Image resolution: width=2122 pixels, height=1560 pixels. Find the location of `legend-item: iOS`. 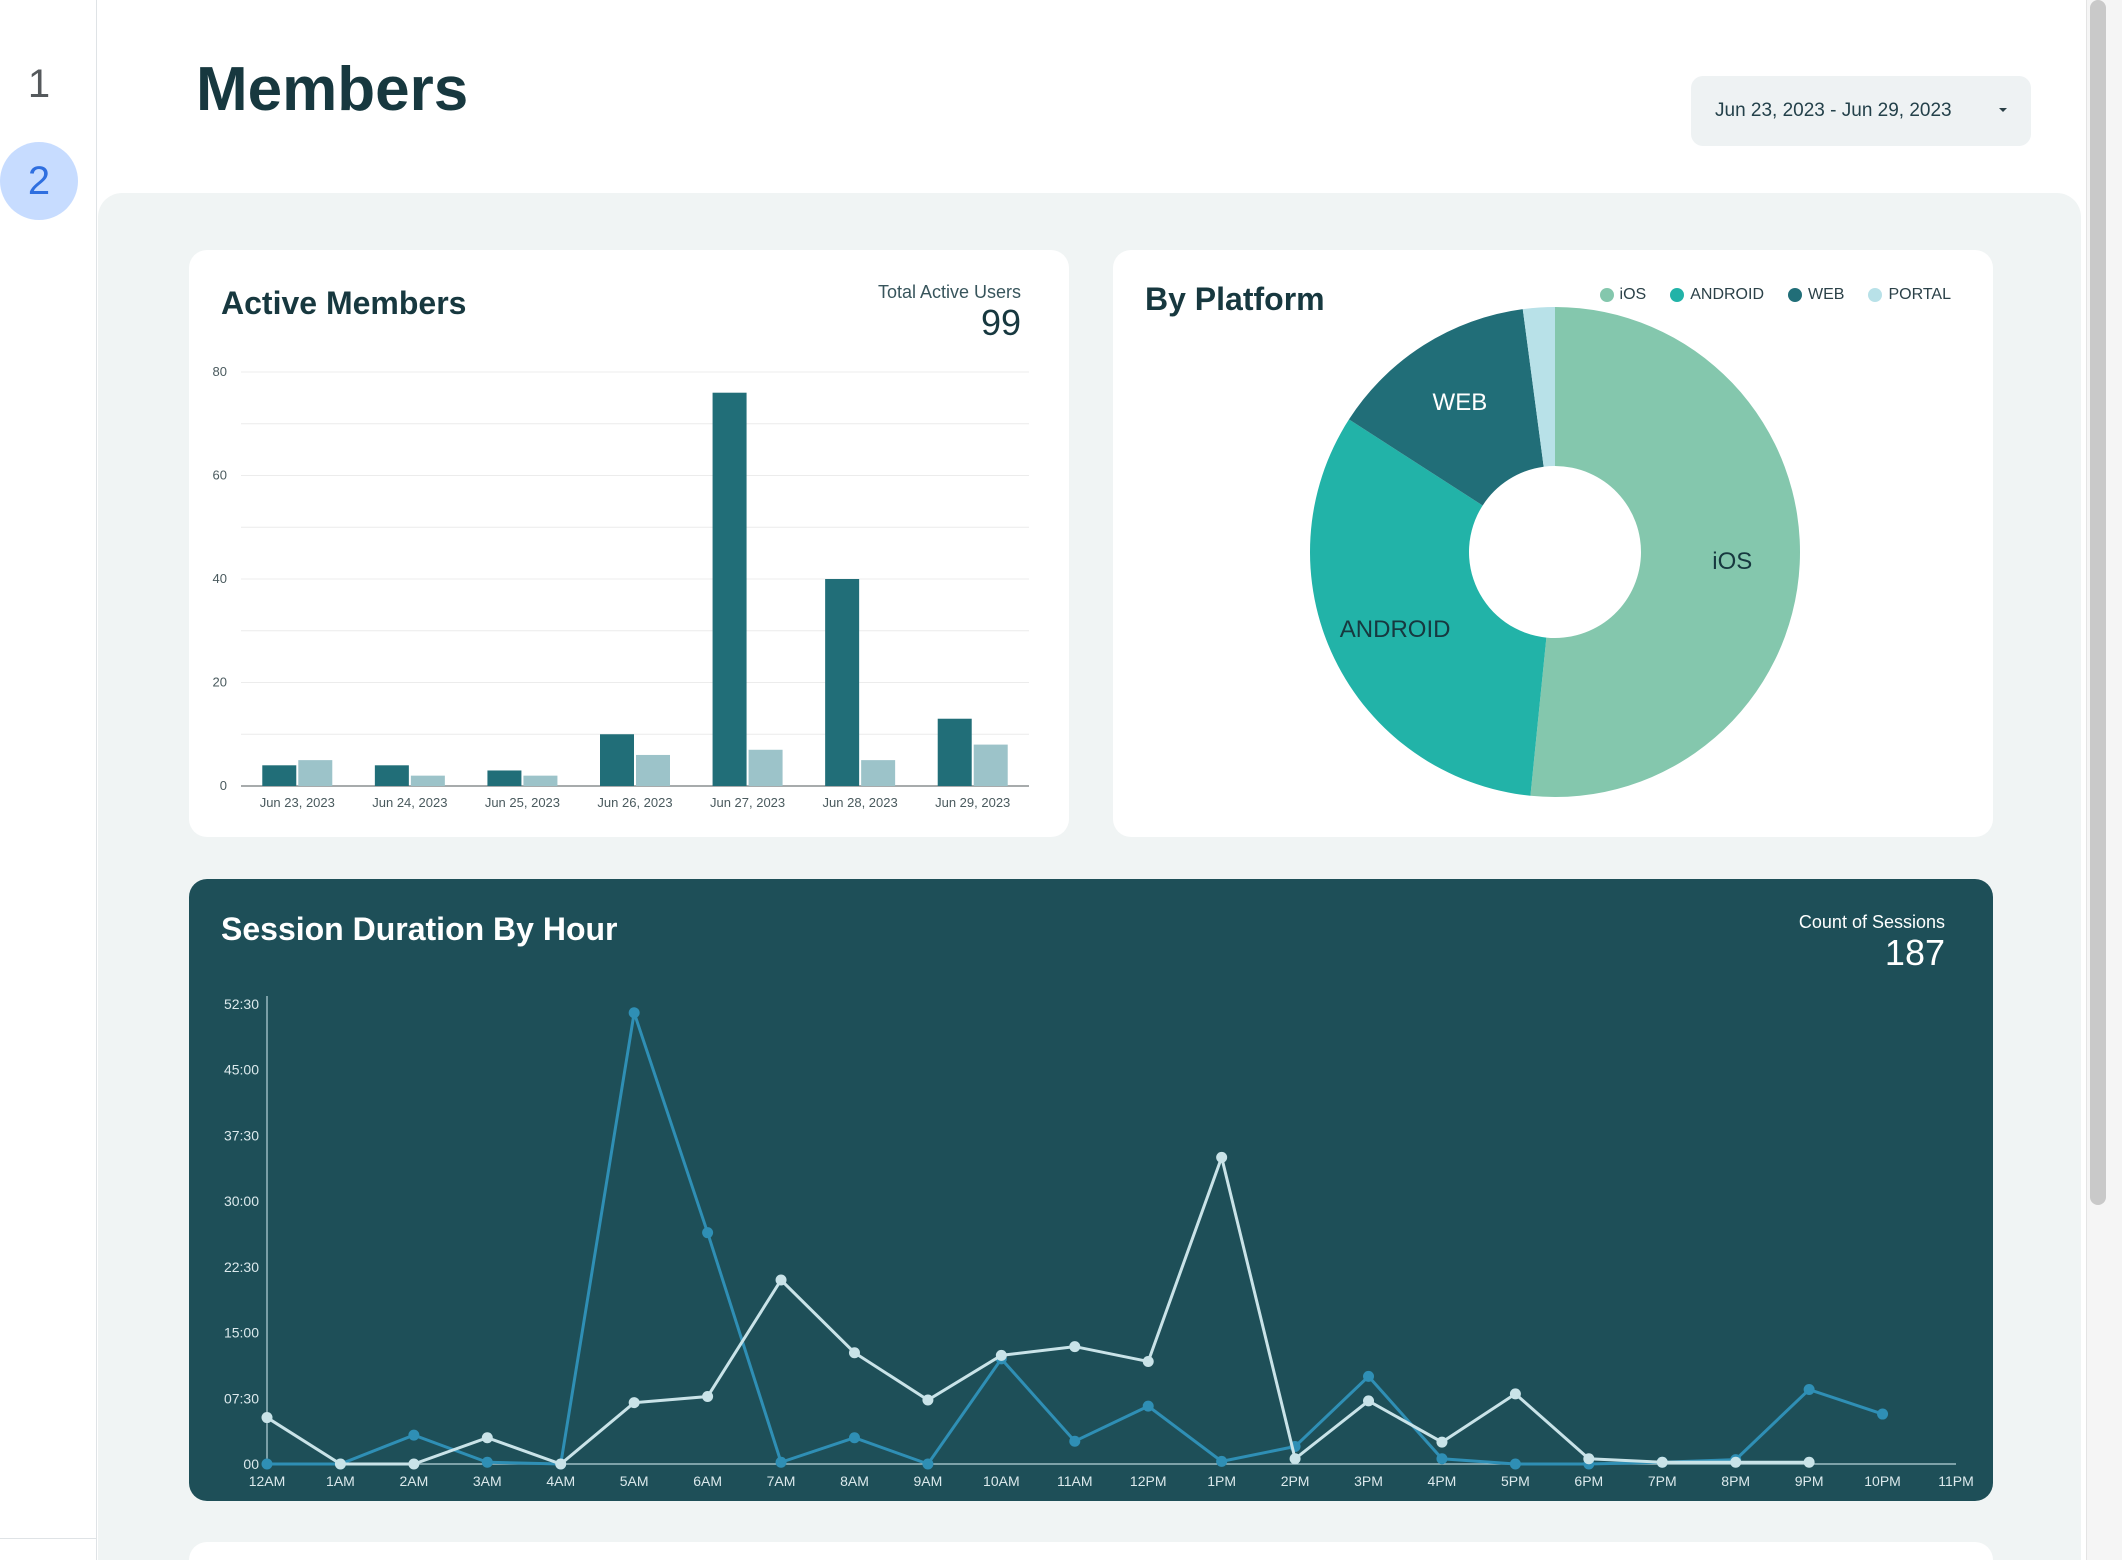

legend-item: iOS is located at coordinates (1623, 295).